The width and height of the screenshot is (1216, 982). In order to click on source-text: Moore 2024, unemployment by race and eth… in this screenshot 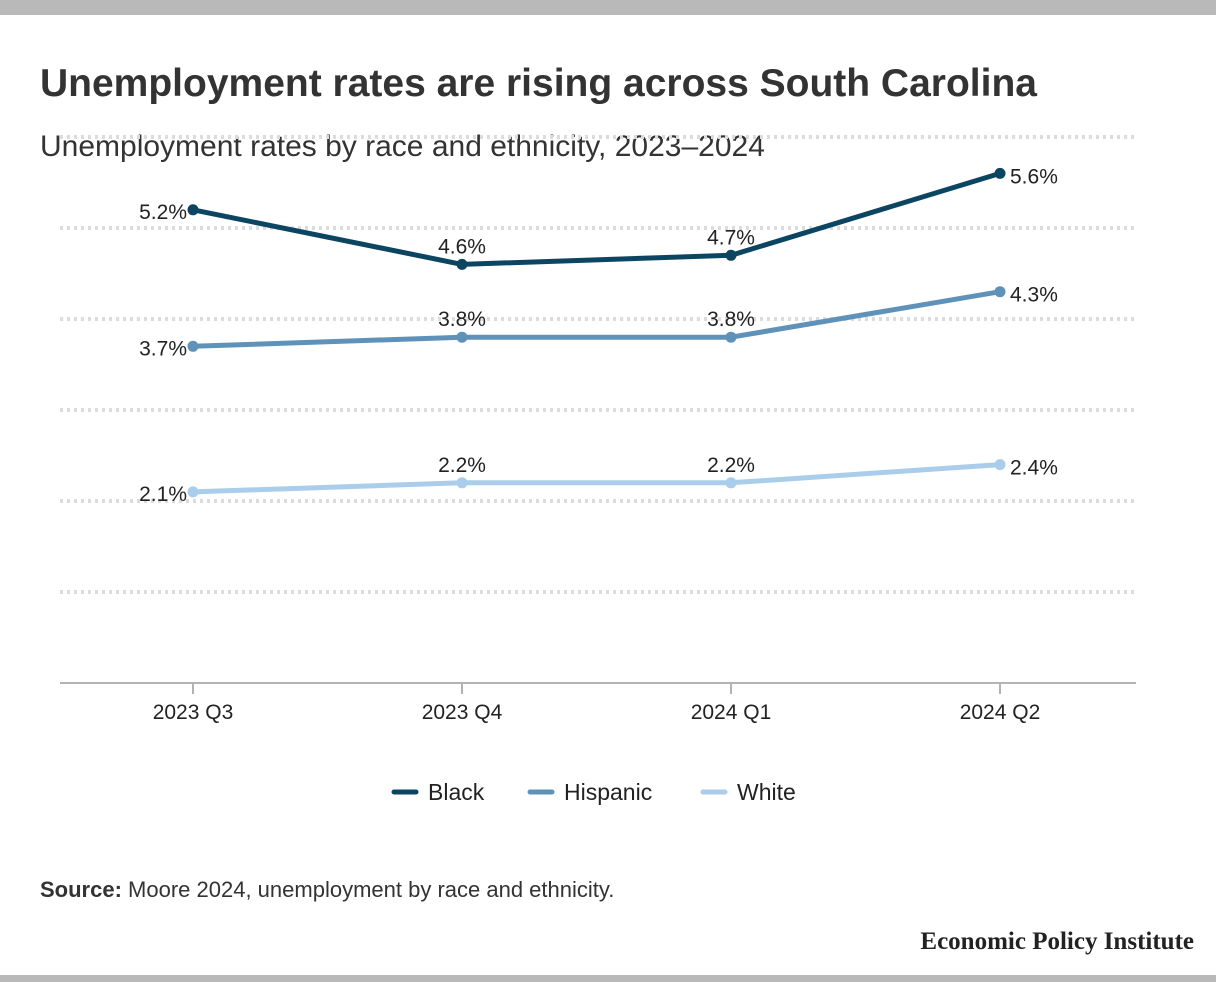, I will do `click(371, 889)`.